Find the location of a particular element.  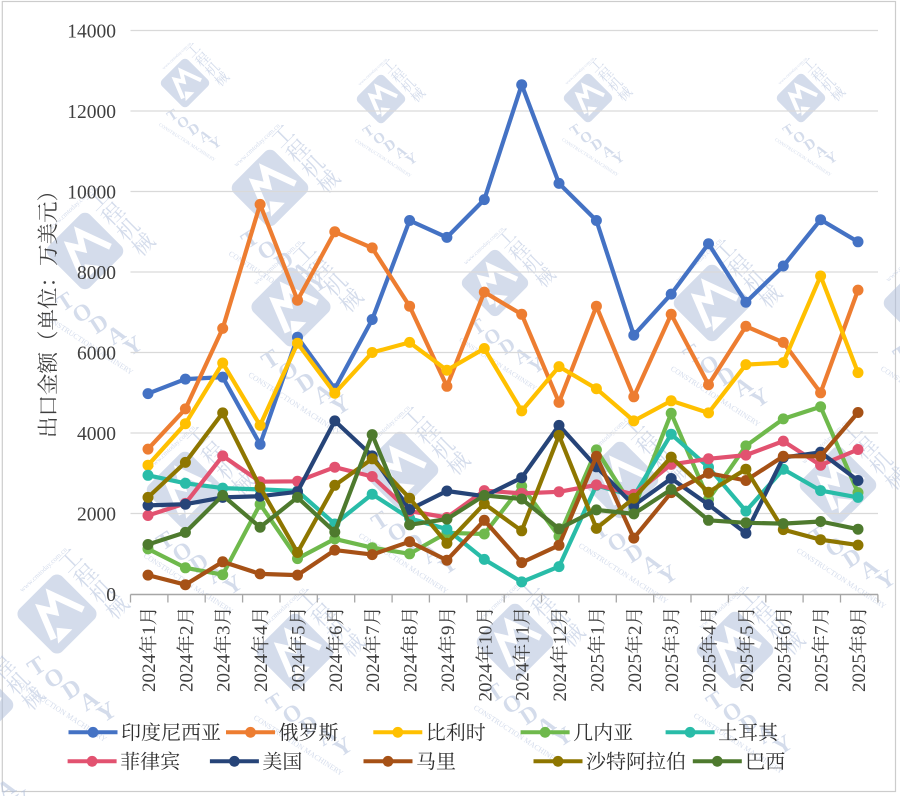

svg-text: 0 is located at coordinates (111, 595).